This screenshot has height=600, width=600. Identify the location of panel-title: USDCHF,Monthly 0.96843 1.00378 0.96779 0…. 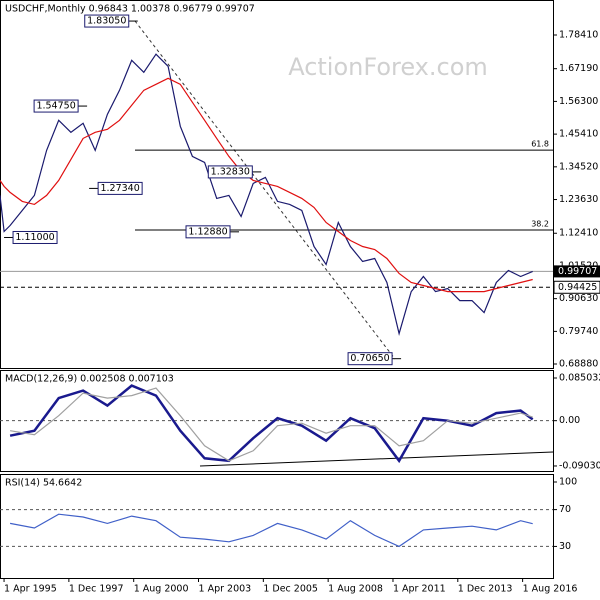
(130, 9).